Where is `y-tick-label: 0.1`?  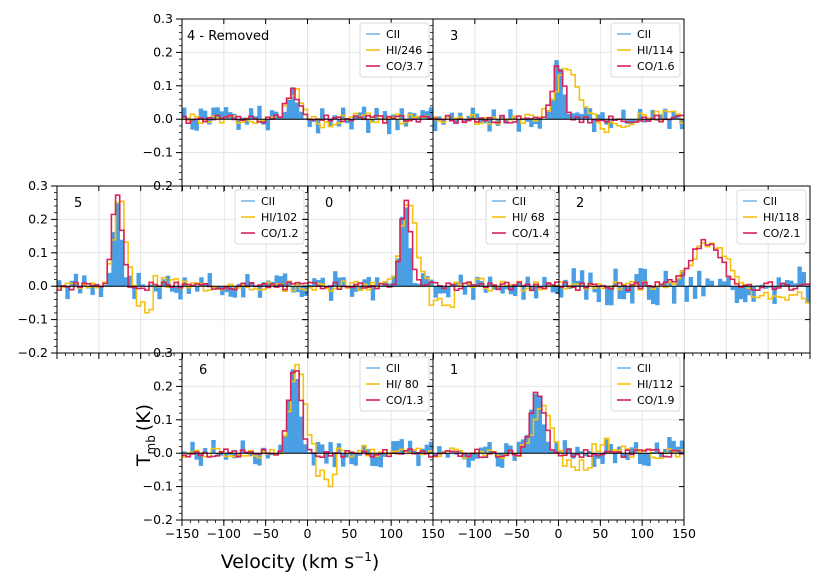 y-tick-label: 0.1 is located at coordinates (163, 419).